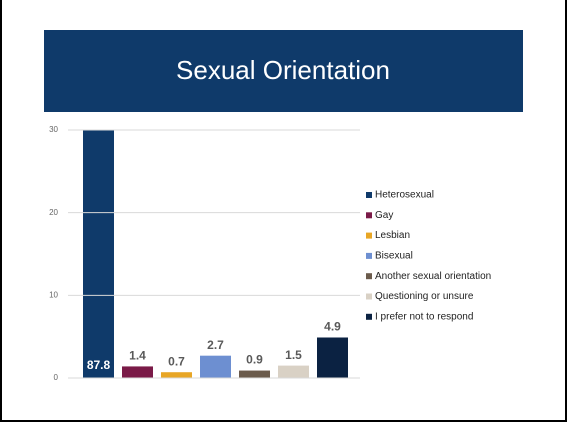 The width and height of the screenshot is (567, 423). I want to click on value-label: 2.7, so click(215, 345).